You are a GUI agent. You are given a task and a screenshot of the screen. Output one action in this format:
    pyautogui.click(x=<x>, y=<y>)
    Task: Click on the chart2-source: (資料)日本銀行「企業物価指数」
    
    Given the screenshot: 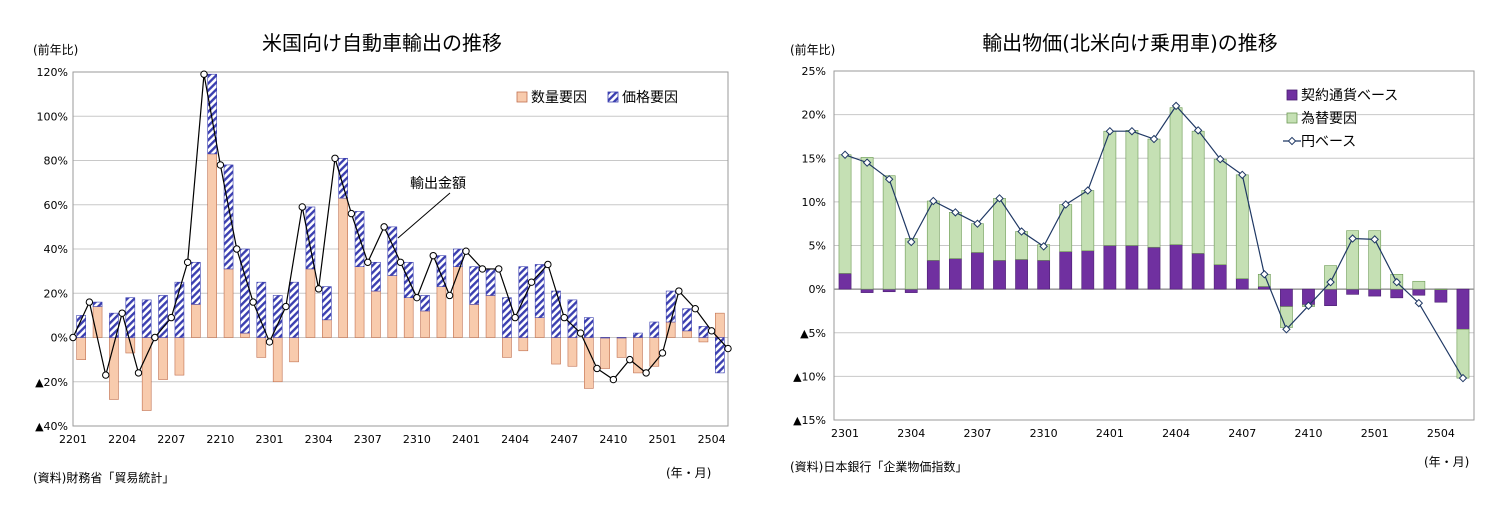 What is the action you would take?
    pyautogui.click(x=878, y=466)
    